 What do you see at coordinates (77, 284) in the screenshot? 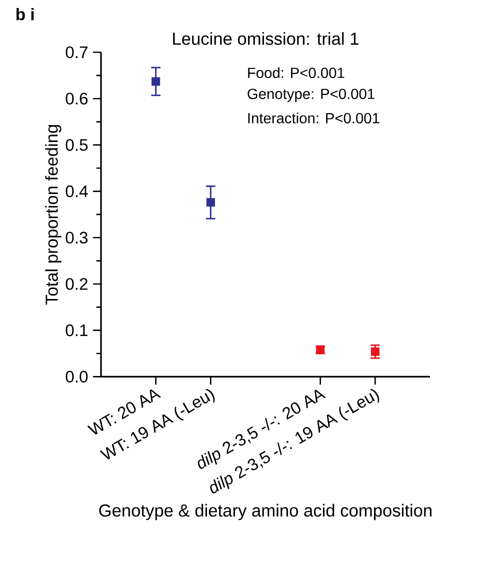
I see `y-tick-label: 0.2` at bounding box center [77, 284].